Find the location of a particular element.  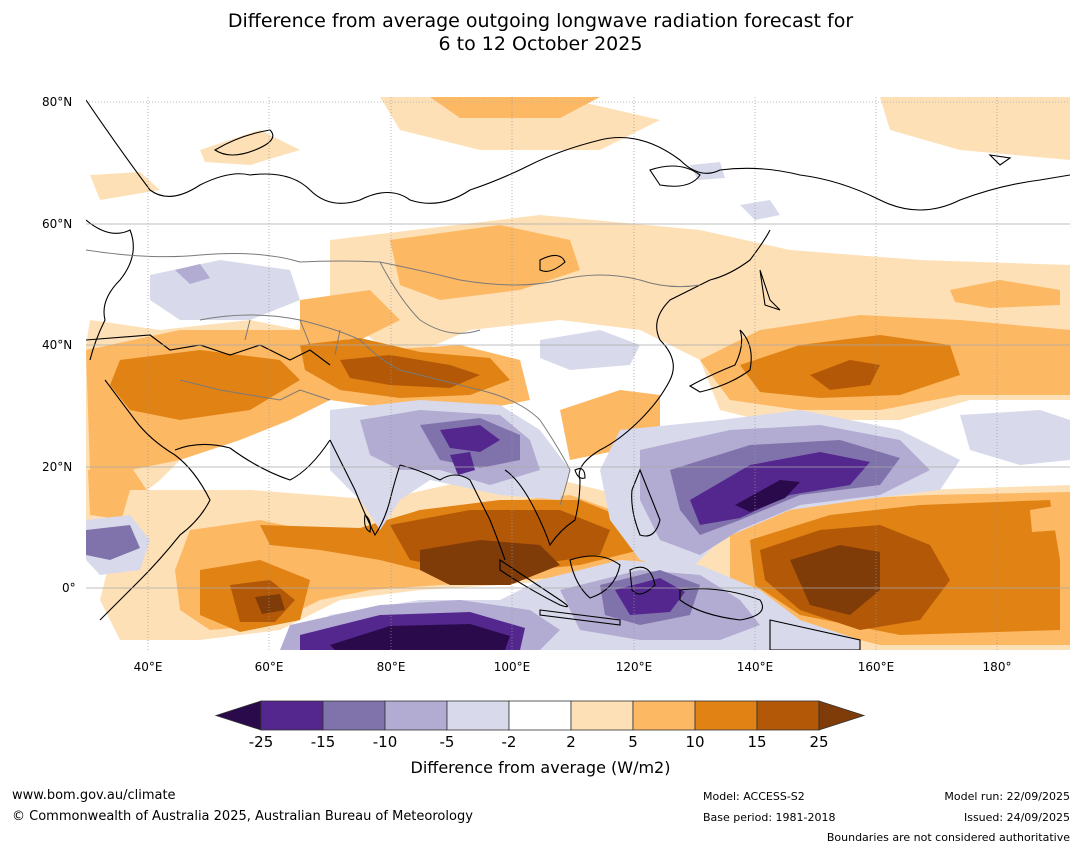

colorbar-tick: -25 is located at coordinates (261, 742).